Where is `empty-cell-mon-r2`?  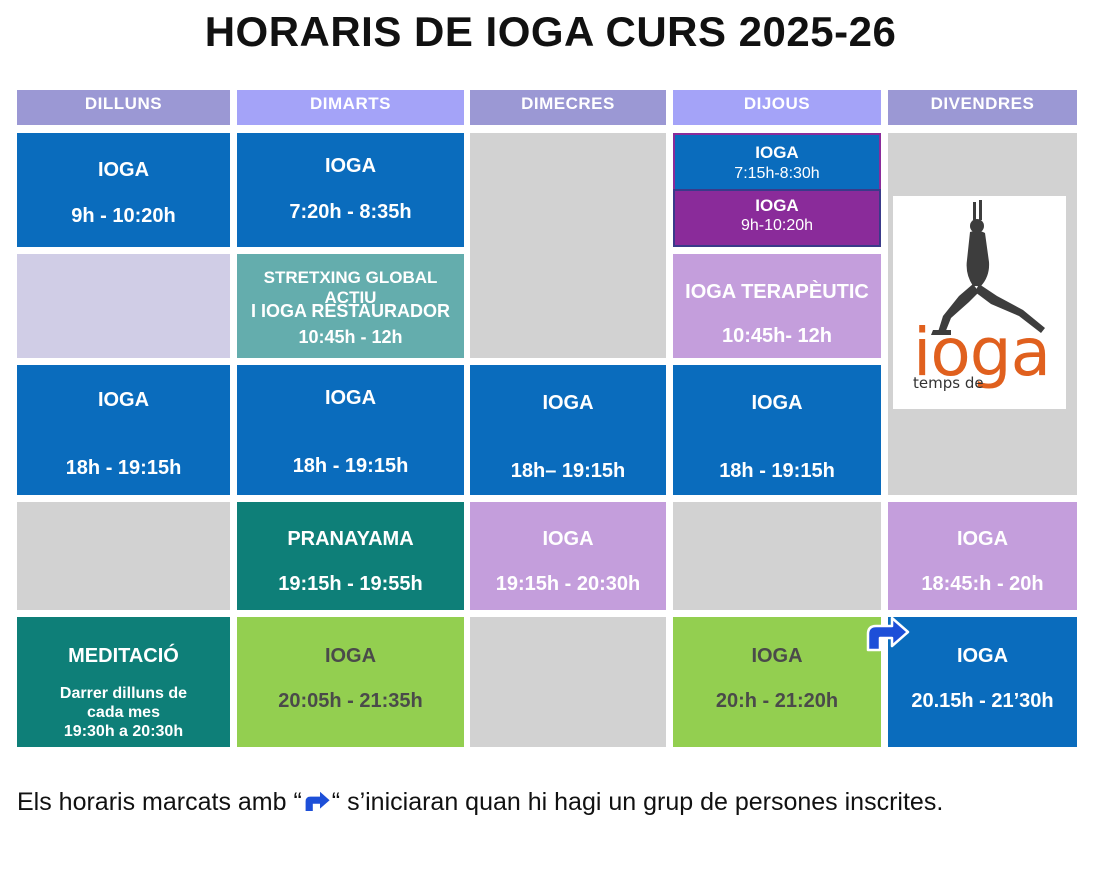
empty-cell-mon-r2 is located at coordinates (123, 306).